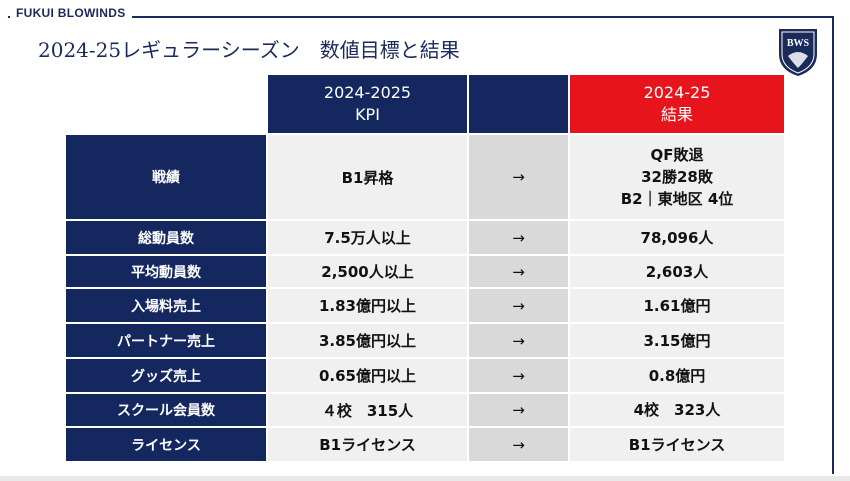 This screenshot has width=850, height=481. I want to click on logo-lettering: BWS, so click(798, 43).